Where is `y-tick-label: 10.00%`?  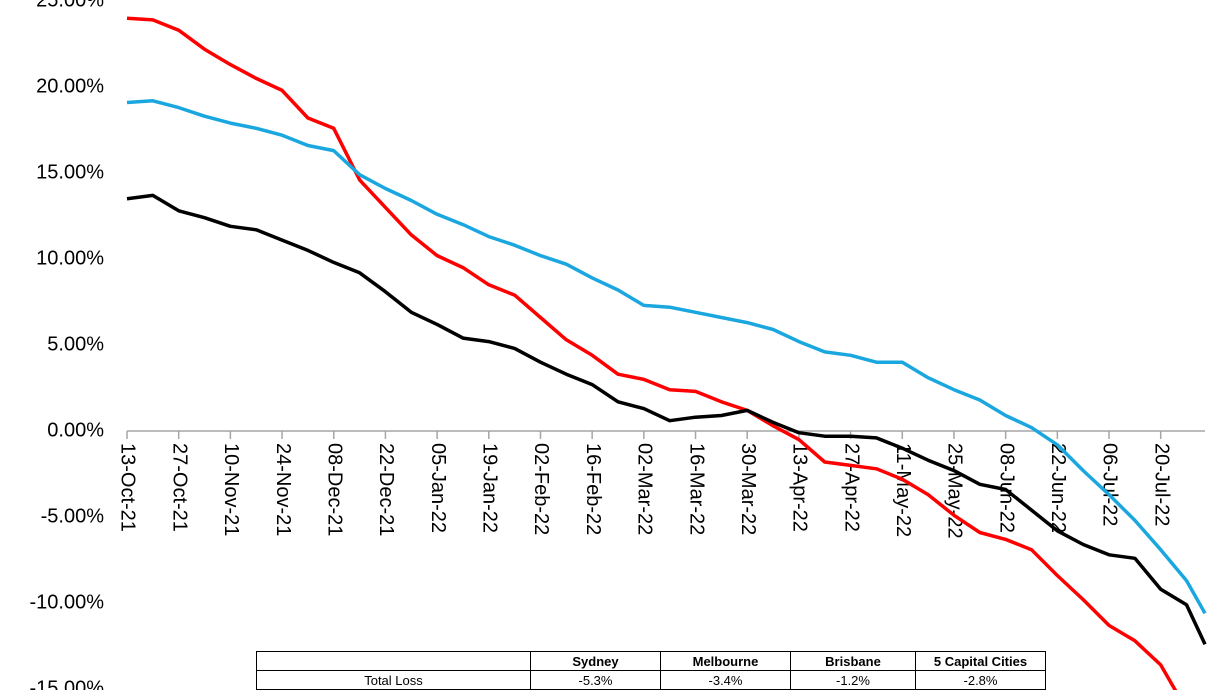
y-tick-label: 10.00% is located at coordinates (70, 258).